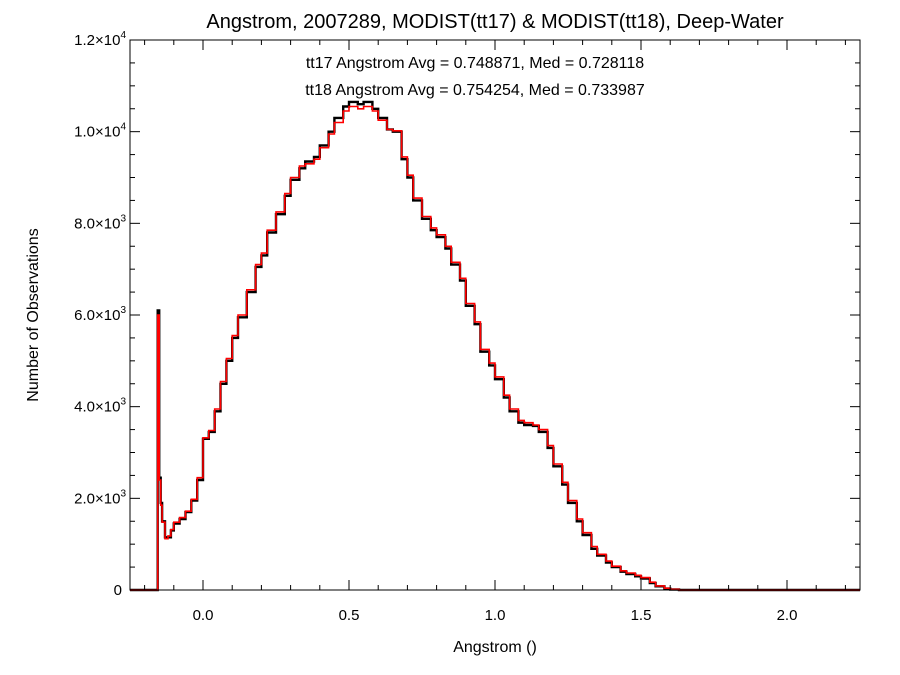 Image resolution: width=900 pixels, height=675 pixels. I want to click on y-tick-label-4: 8.0×10³, so click(100, 222).